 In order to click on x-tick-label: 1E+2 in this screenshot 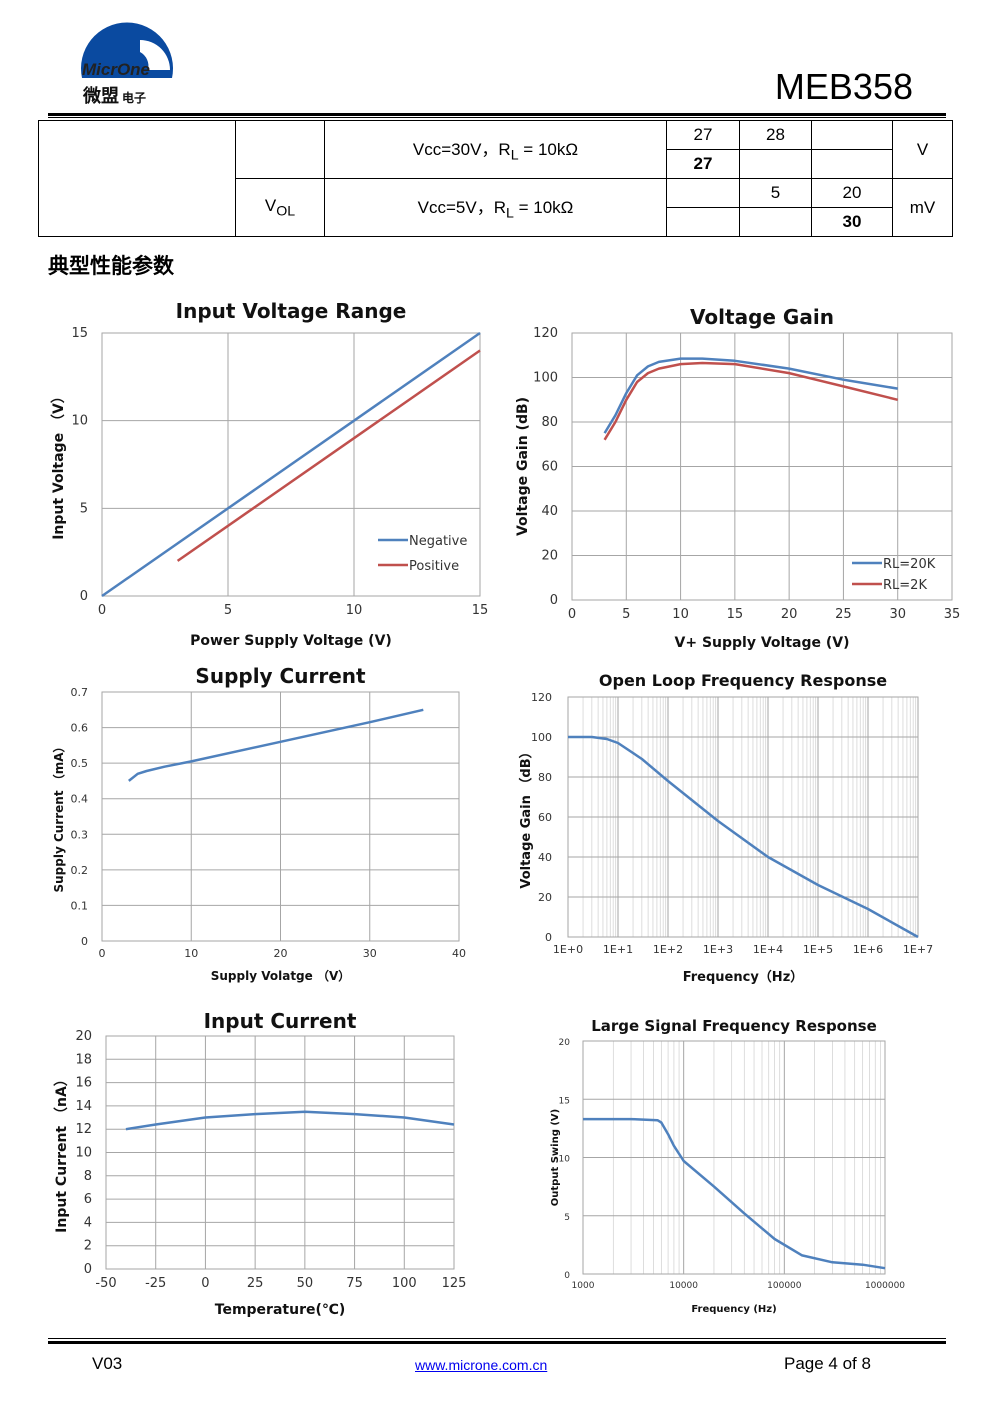, I will do `click(668, 949)`.